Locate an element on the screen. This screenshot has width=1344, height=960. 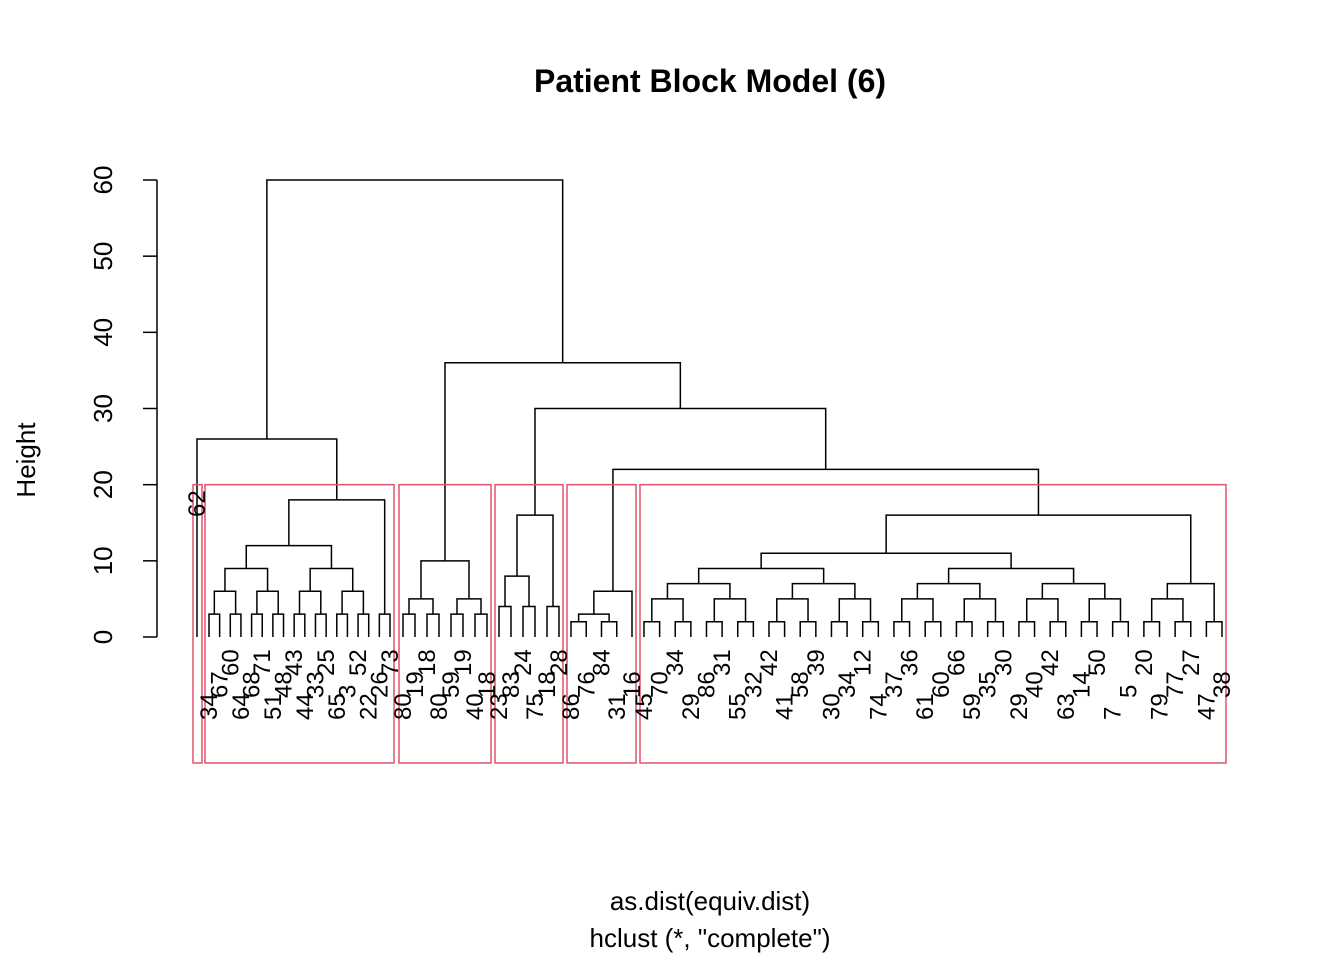
leaf-label: 84 is located at coordinates (602, 662).